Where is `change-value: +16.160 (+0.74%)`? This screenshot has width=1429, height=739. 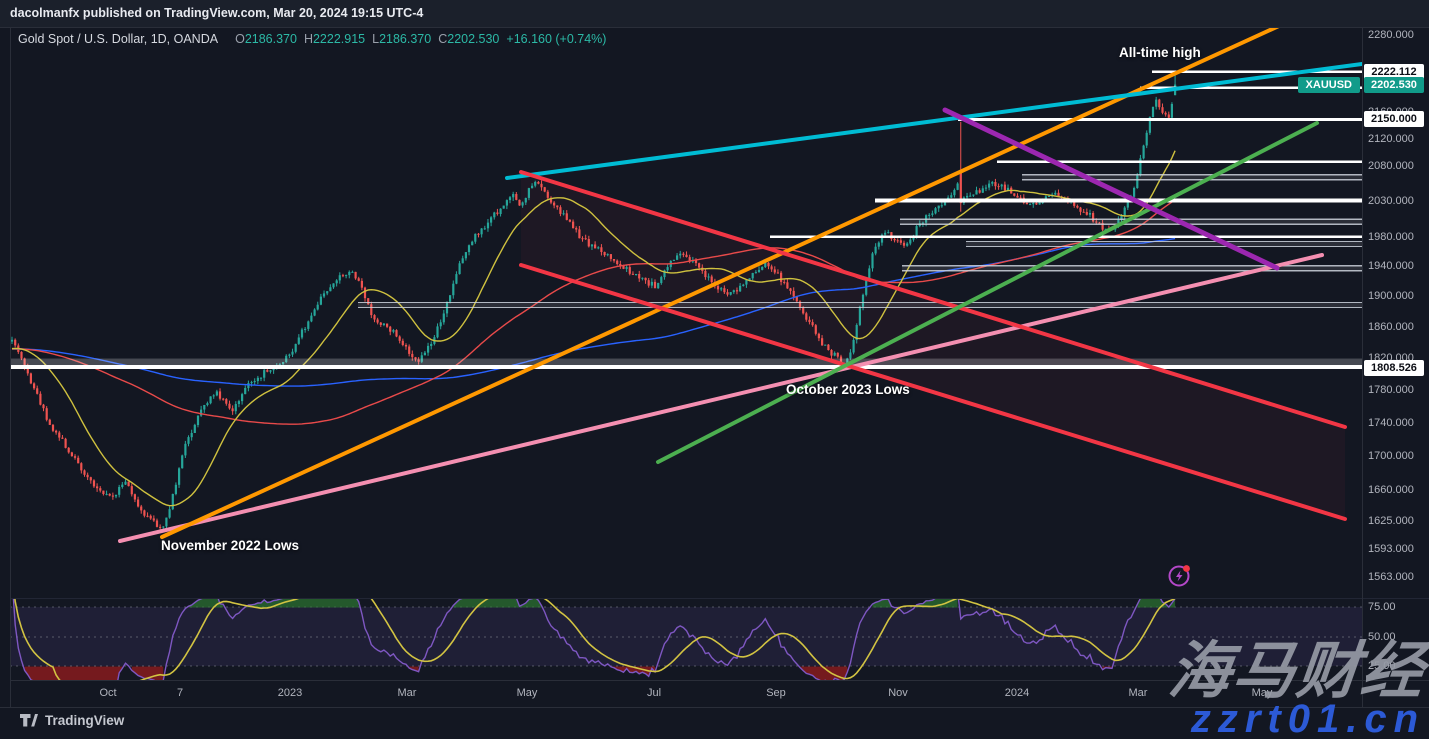 change-value: +16.160 (+0.74%) is located at coordinates (556, 39).